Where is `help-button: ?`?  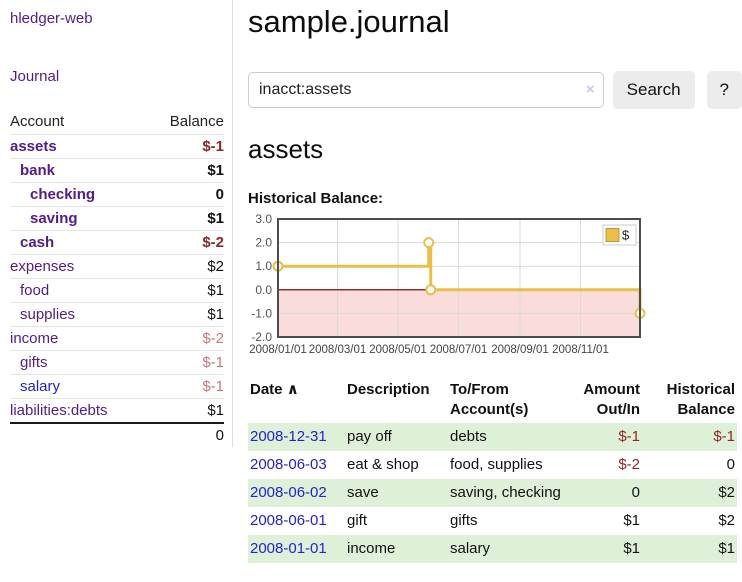
help-button: ? is located at coordinates (724, 90).